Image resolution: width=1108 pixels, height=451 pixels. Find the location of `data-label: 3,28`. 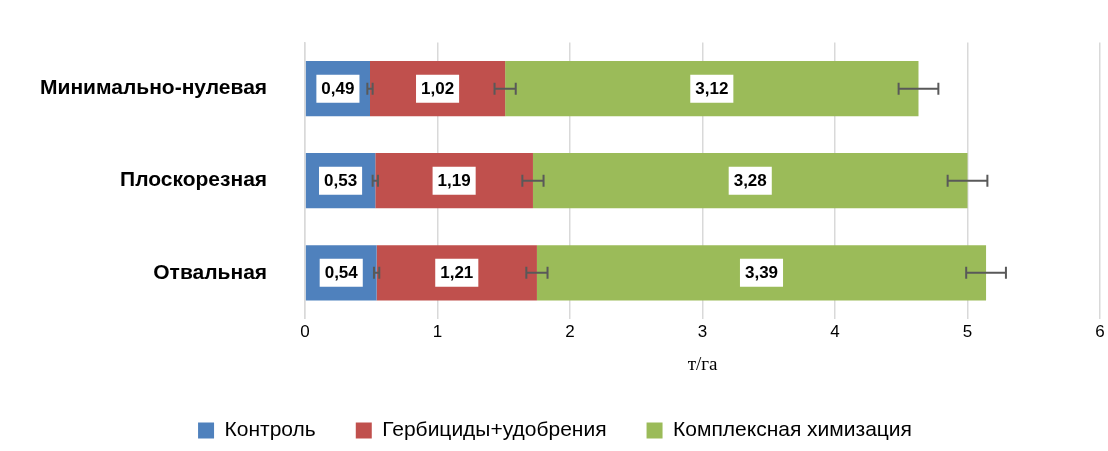

data-label: 3,28 is located at coordinates (750, 181).